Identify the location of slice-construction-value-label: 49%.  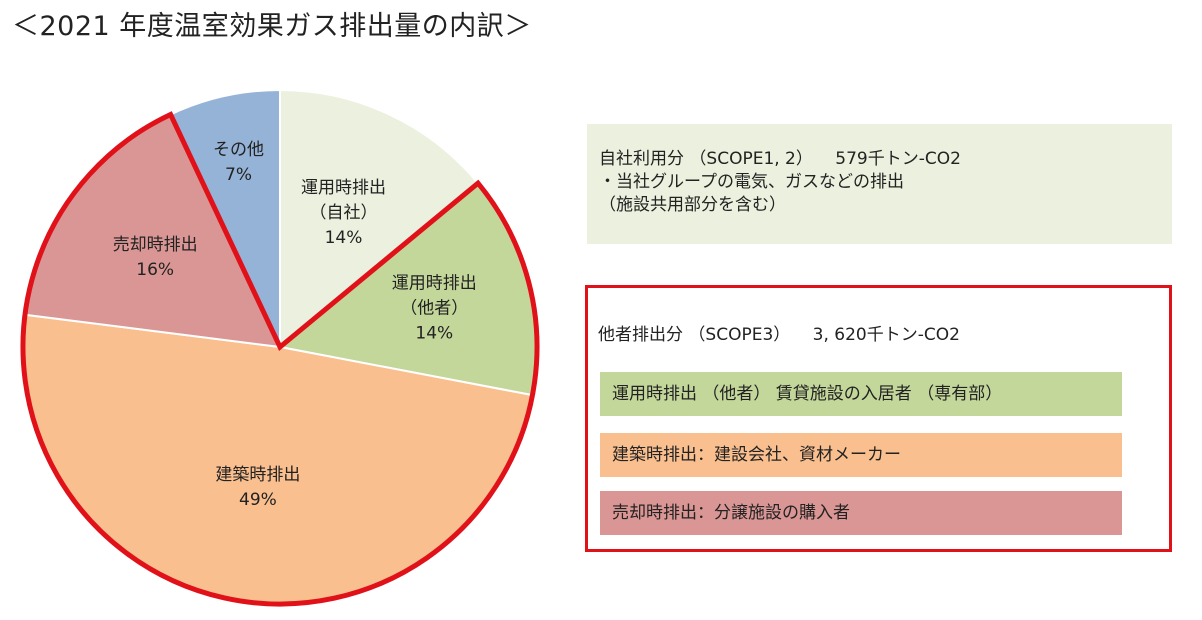
(258, 500).